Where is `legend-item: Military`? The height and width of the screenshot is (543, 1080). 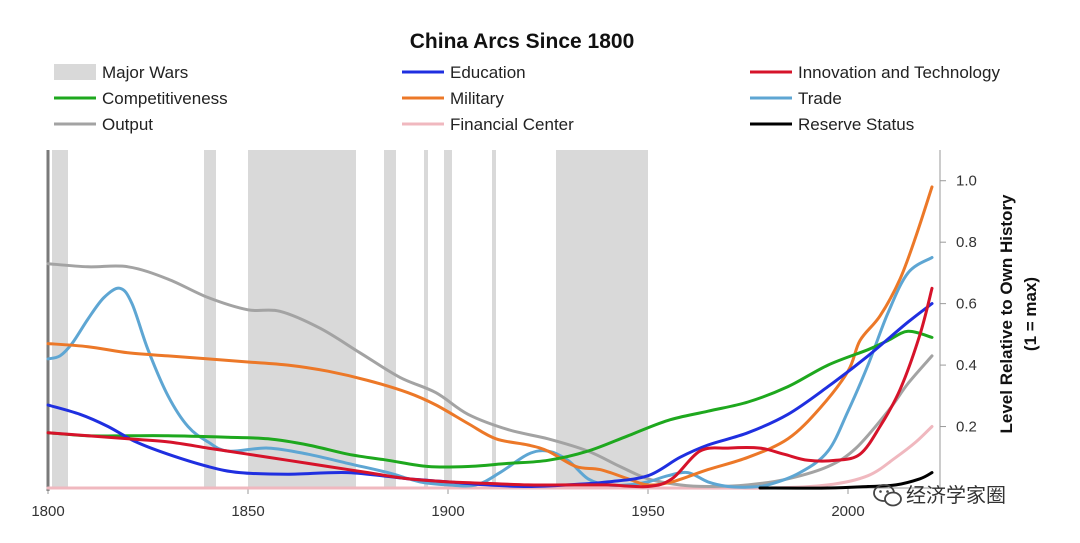
legend-item: Military is located at coordinates (453, 98).